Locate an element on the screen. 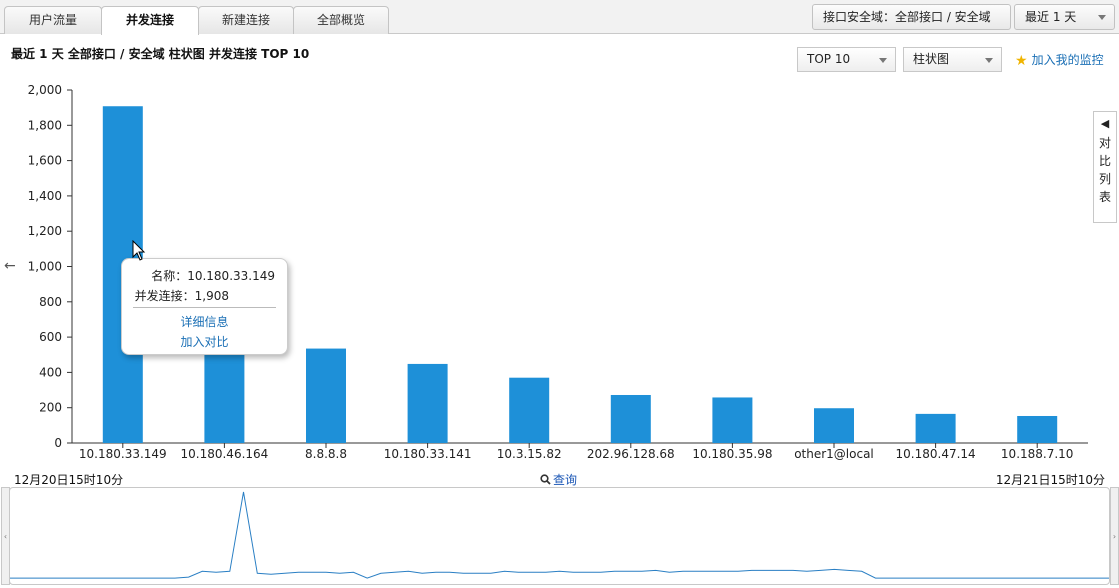  y-tick-label: 1,000 is located at coordinates (45, 267).